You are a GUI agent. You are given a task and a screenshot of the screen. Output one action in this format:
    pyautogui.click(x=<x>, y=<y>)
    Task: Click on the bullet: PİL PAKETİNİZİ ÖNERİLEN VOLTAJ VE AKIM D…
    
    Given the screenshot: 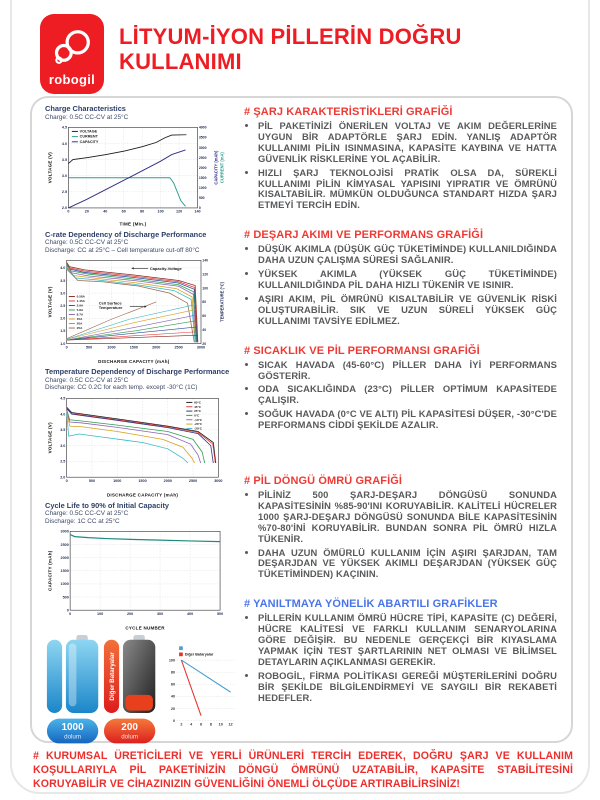 What is the action you would take?
    pyautogui.click(x=407, y=142)
    